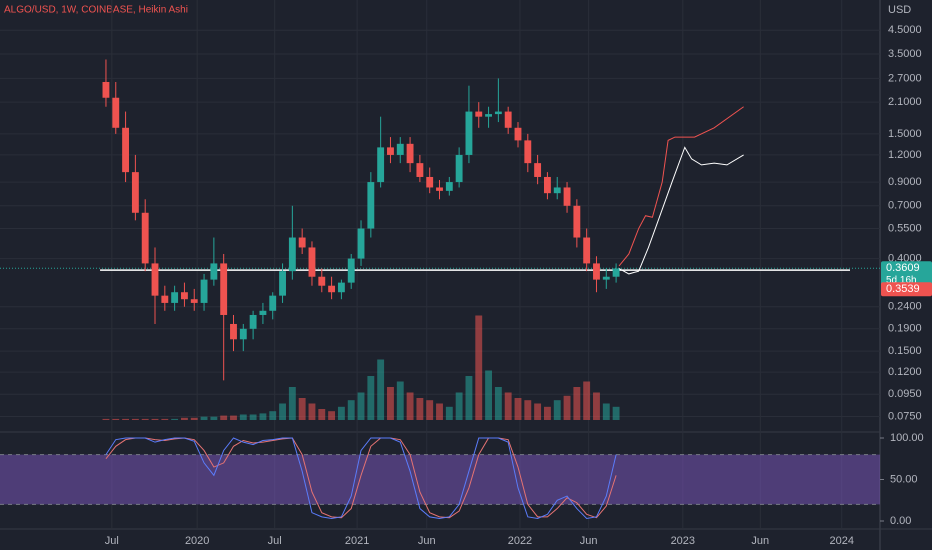 This screenshot has height=550, width=932. Describe the element at coordinates (275, 541) in the screenshot. I see `x-tick-label: Jul` at that location.